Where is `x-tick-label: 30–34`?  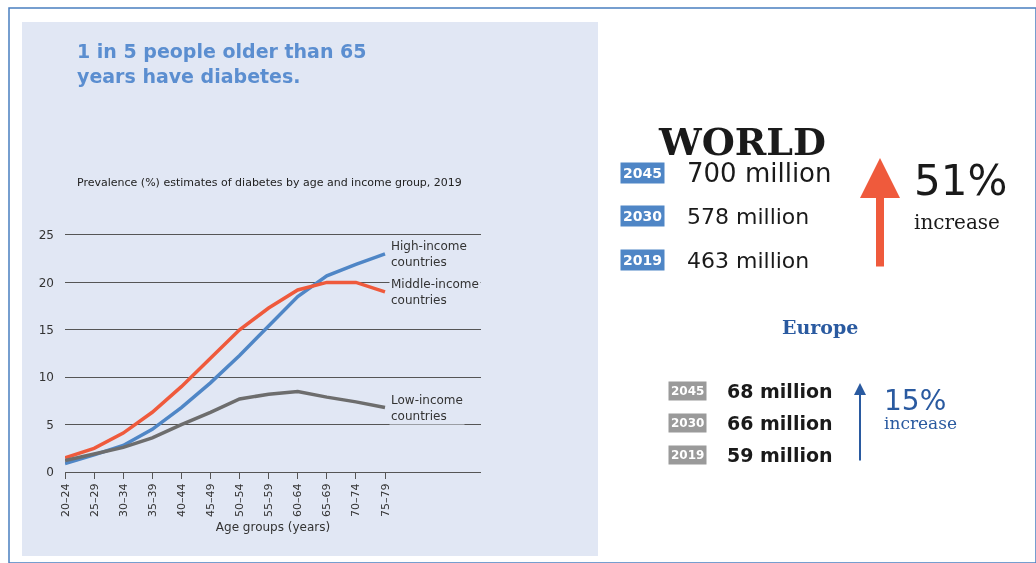 x-tick-label: 30–34 is located at coordinates (123, 500).